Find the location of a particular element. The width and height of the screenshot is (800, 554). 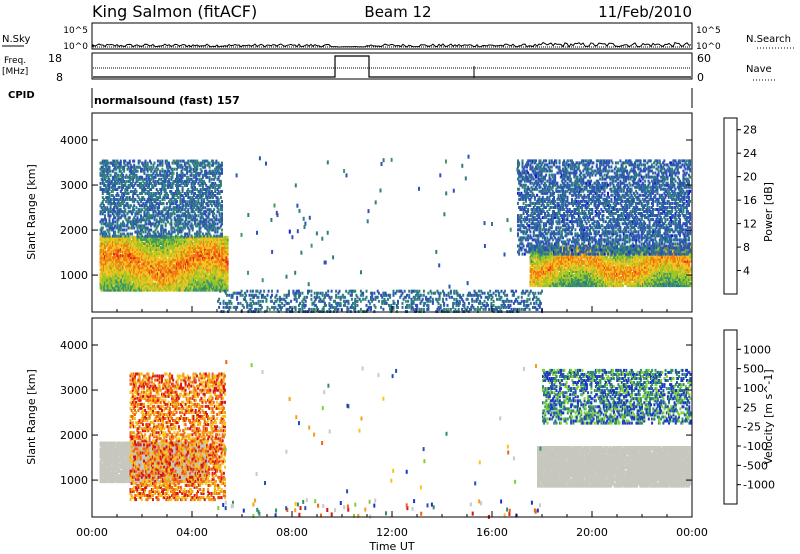

power-cell-2097 is located at coordinates (197, 260).